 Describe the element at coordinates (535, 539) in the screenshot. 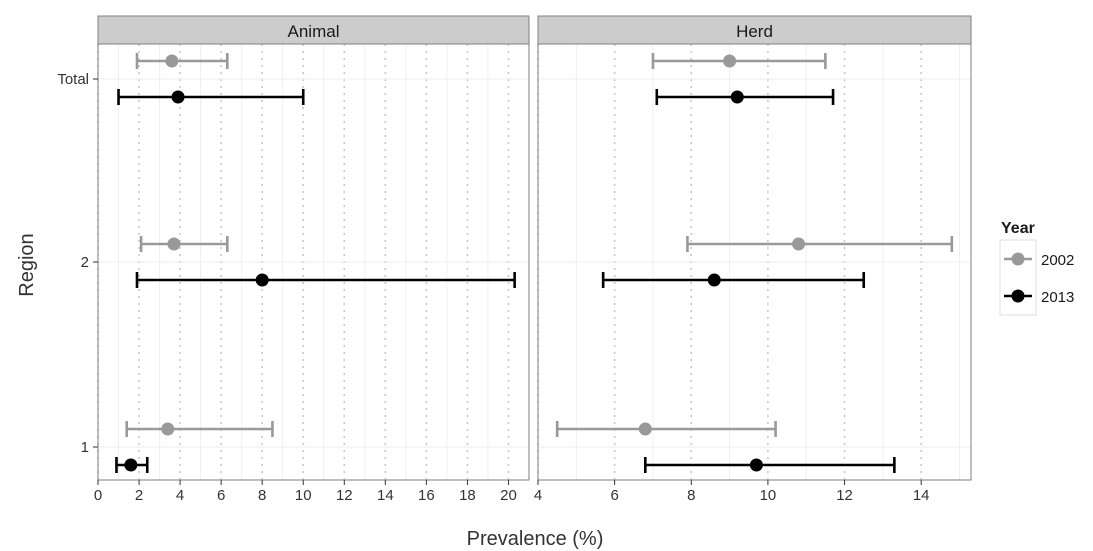

I see `x-axis-title: Prevalence (%)` at that location.